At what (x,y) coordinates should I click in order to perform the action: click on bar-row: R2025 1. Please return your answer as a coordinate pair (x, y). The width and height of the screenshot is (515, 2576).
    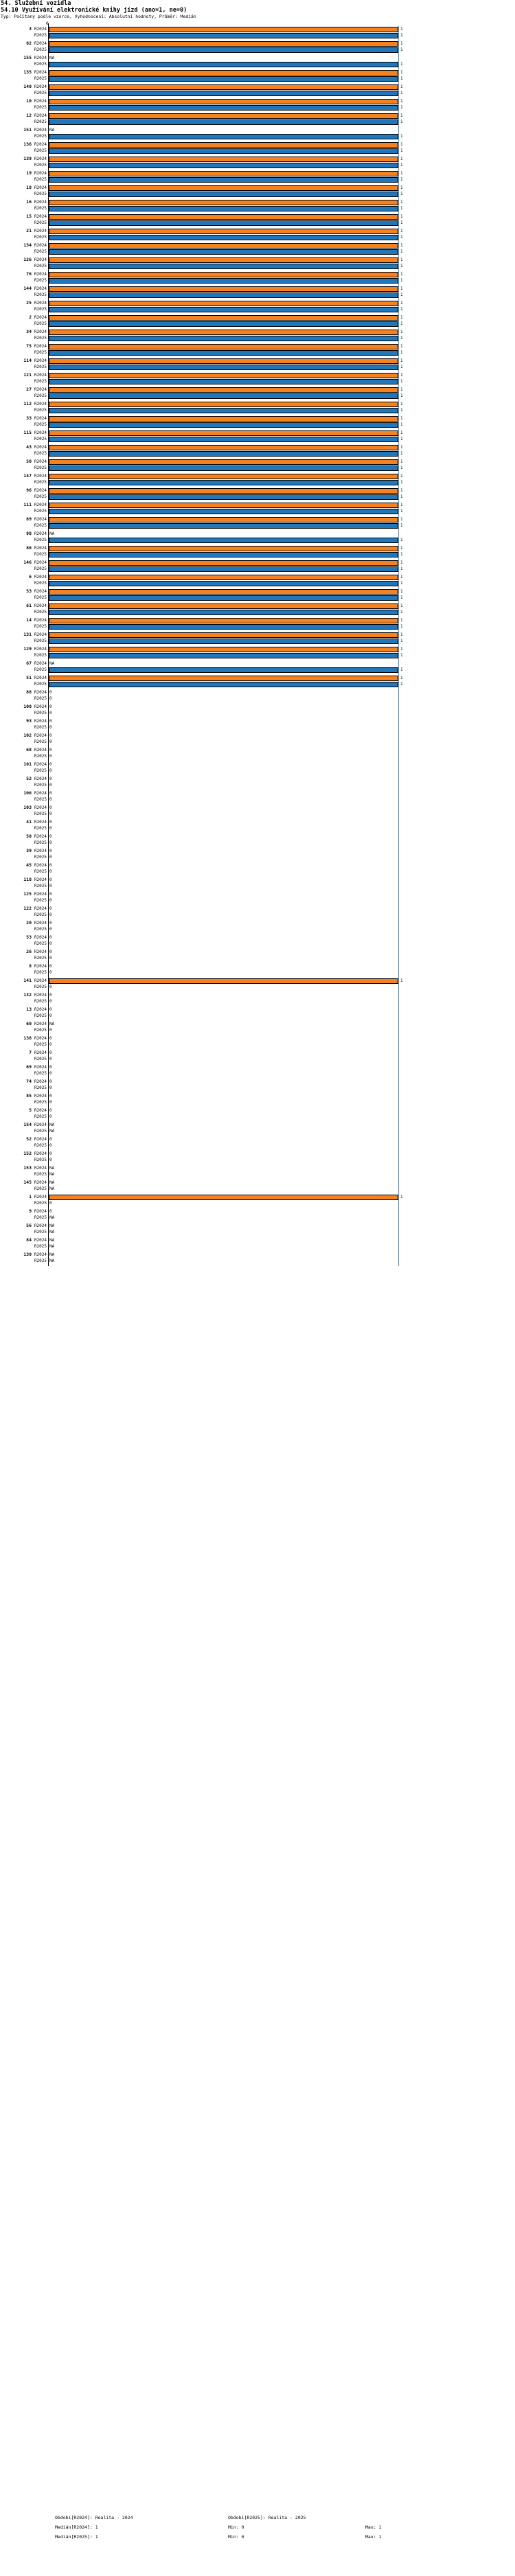
    Looking at the image, I should click on (257, 396).